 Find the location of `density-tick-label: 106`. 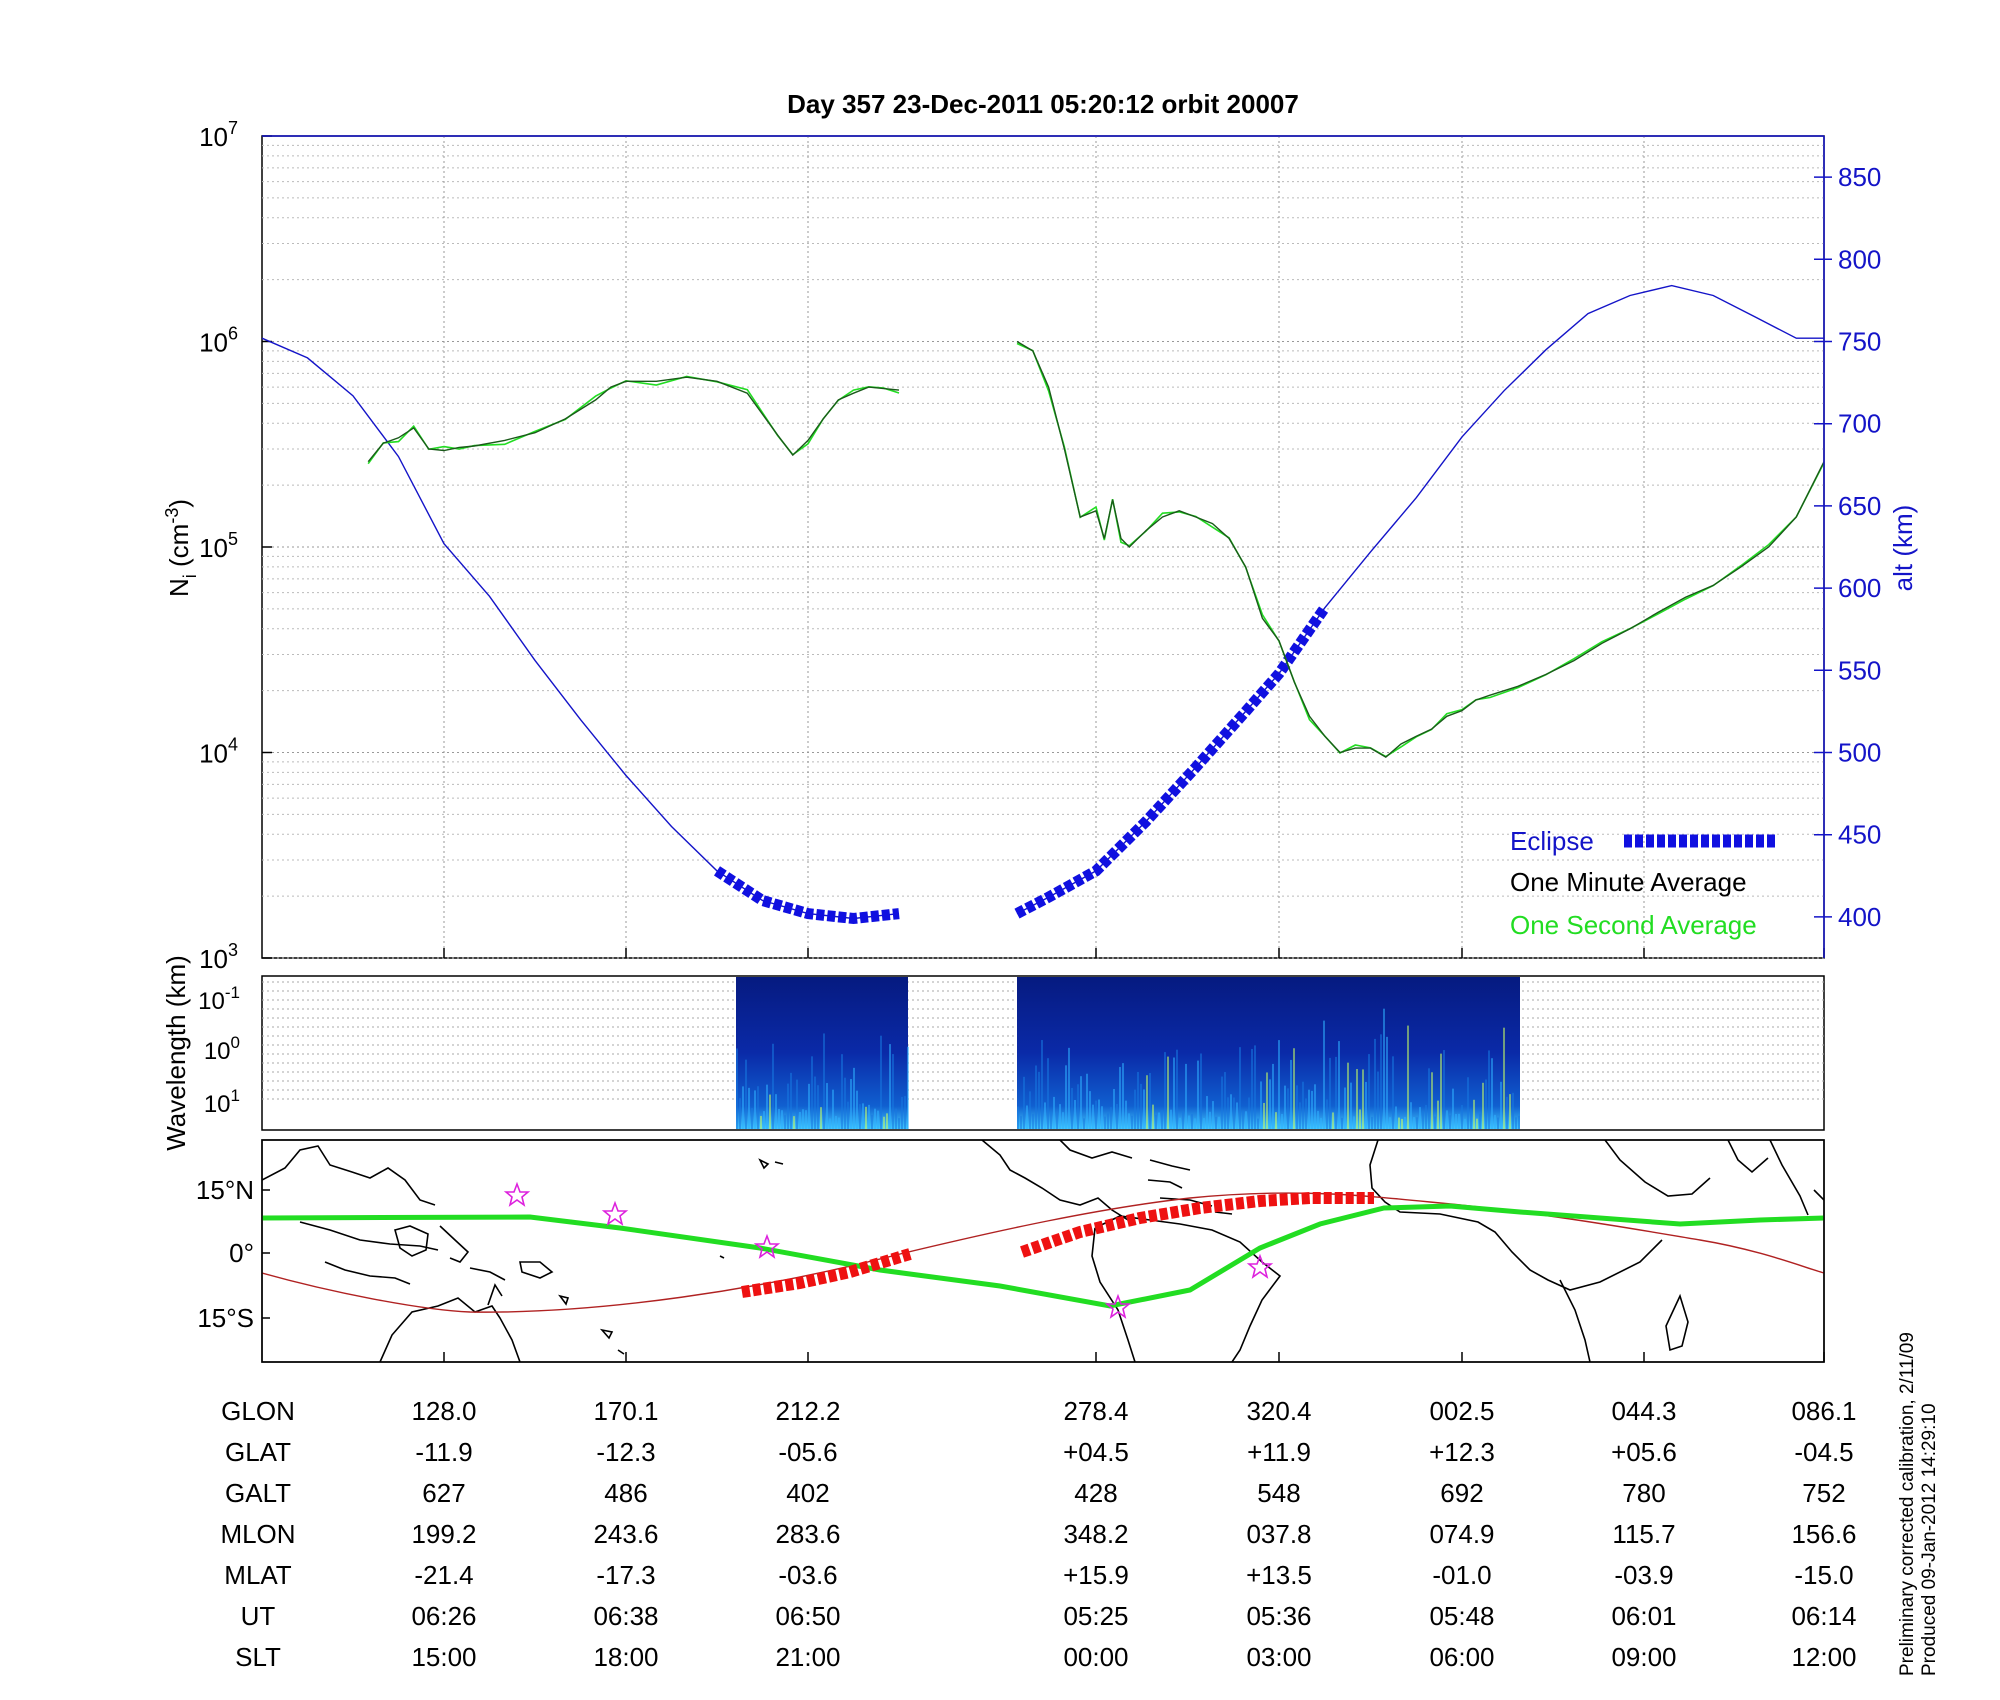

density-tick-label: 106 is located at coordinates (218, 341).